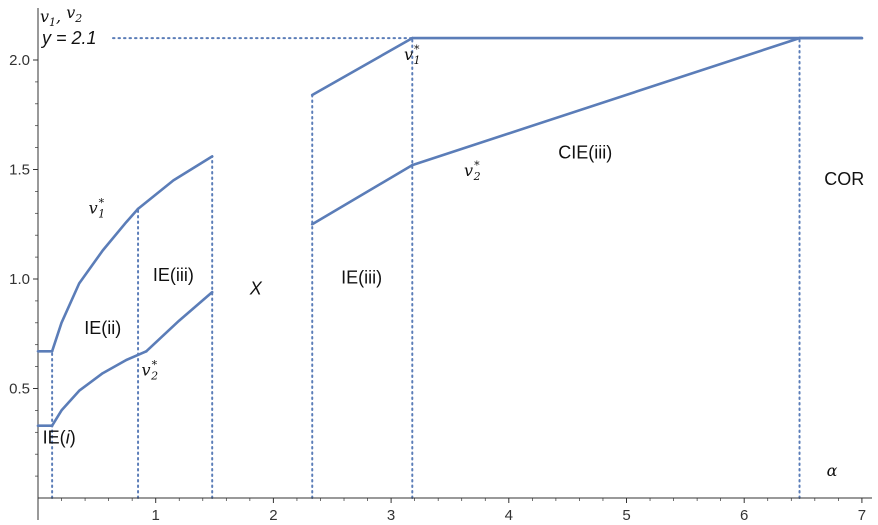 This screenshot has width=878, height=525. What do you see at coordinates (97, 208) in the screenshot?
I see `var-label-v1-star-left: v* 1` at bounding box center [97, 208].